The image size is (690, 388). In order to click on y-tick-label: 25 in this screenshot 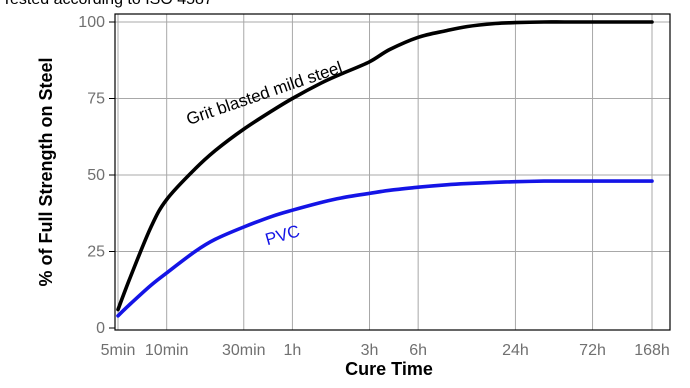, I will do `click(96, 252)`.